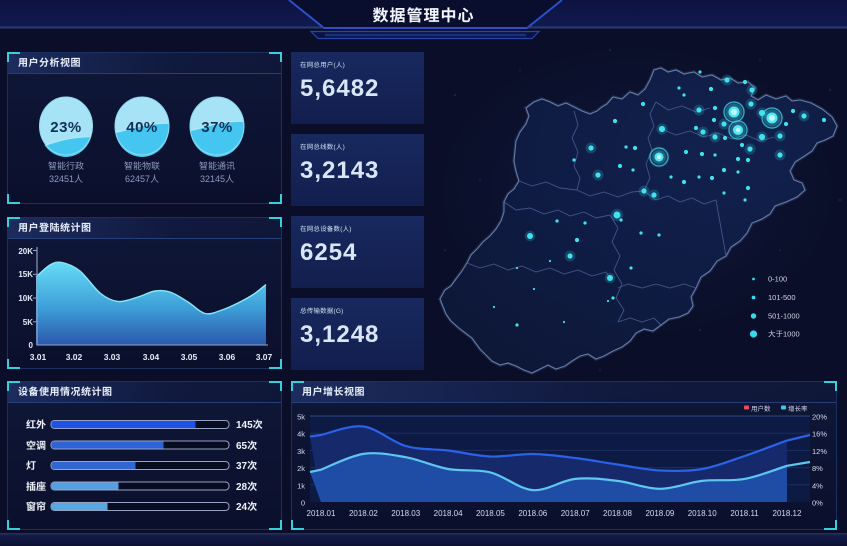 Image resolution: width=847 pixels, height=546 pixels. What do you see at coordinates (249, 425) in the screenshot?
I see `svg-text: 145次` at bounding box center [249, 425].